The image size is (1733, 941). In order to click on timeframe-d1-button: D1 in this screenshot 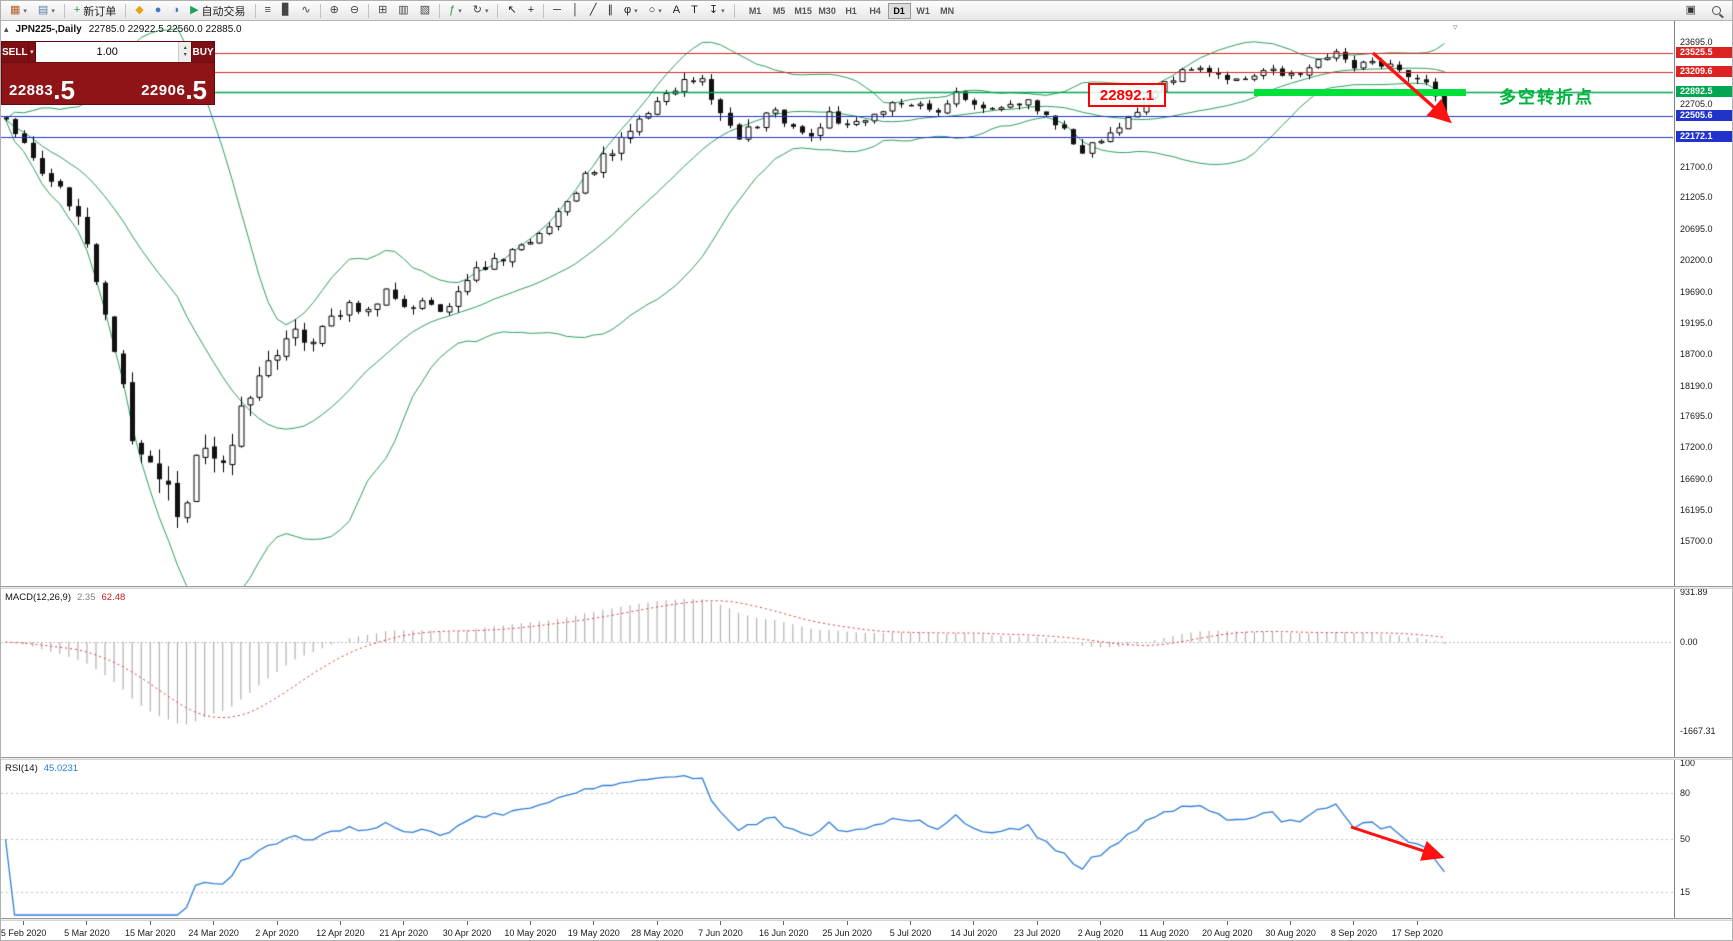, I will do `click(899, 10)`.